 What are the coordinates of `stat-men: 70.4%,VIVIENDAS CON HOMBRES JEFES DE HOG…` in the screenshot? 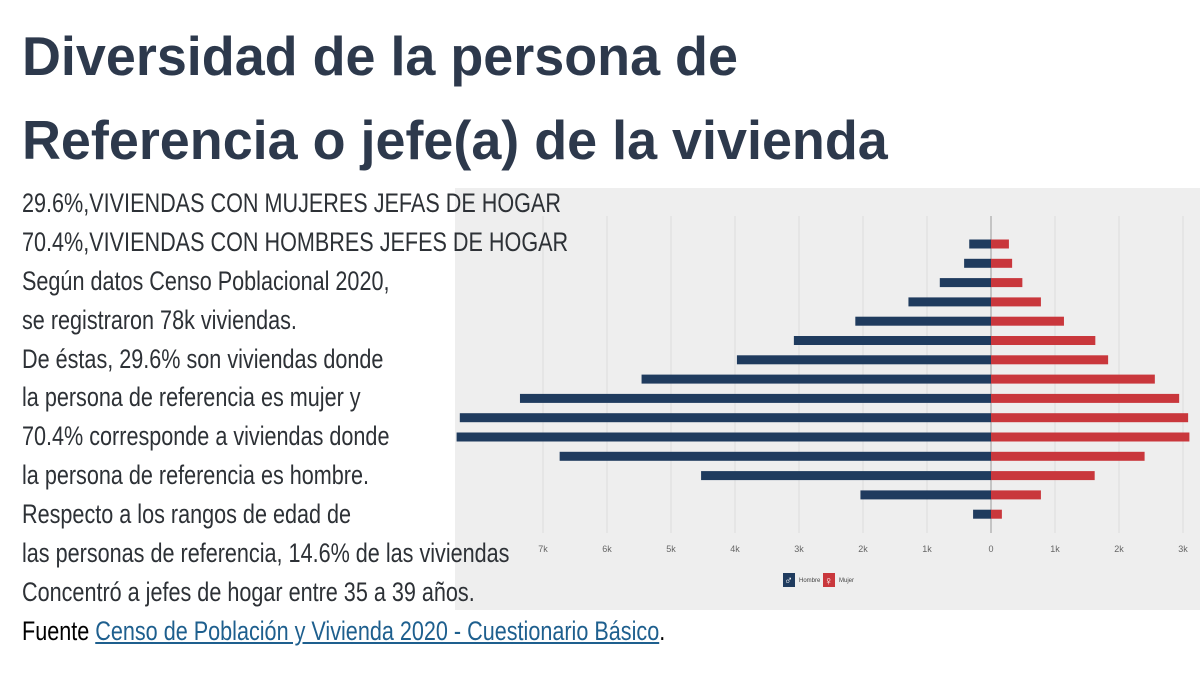 It's located at (295, 241).